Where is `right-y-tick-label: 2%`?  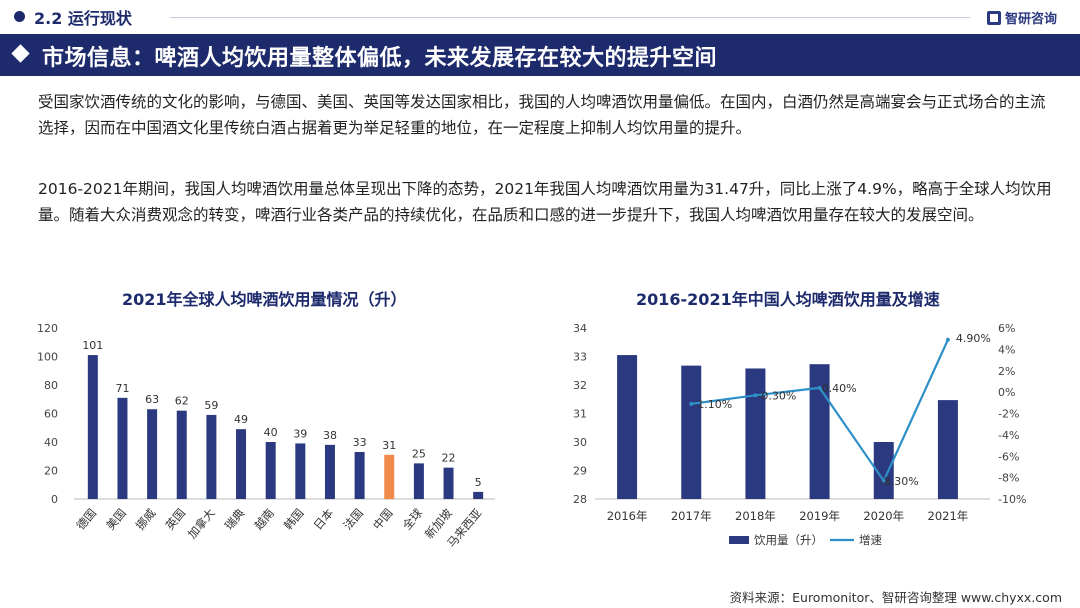 right-y-tick-label: 2% is located at coordinates (1006, 371).